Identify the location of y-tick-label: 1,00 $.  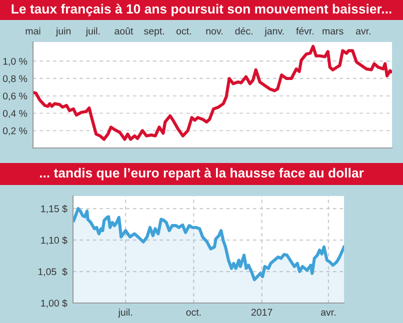
(54, 303).